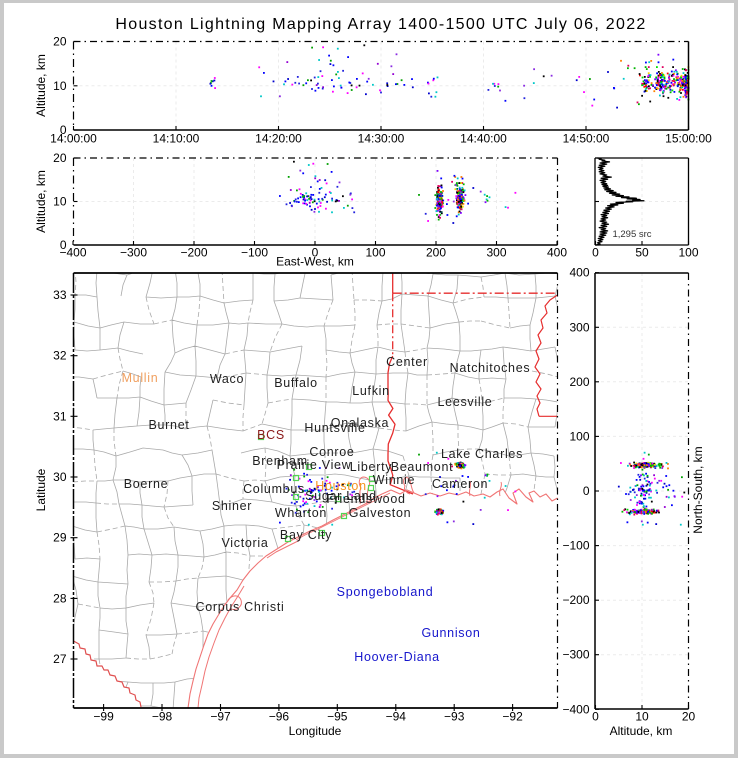 The height and width of the screenshot is (763, 738). I want to click on svg-text: −94, so click(396, 717).